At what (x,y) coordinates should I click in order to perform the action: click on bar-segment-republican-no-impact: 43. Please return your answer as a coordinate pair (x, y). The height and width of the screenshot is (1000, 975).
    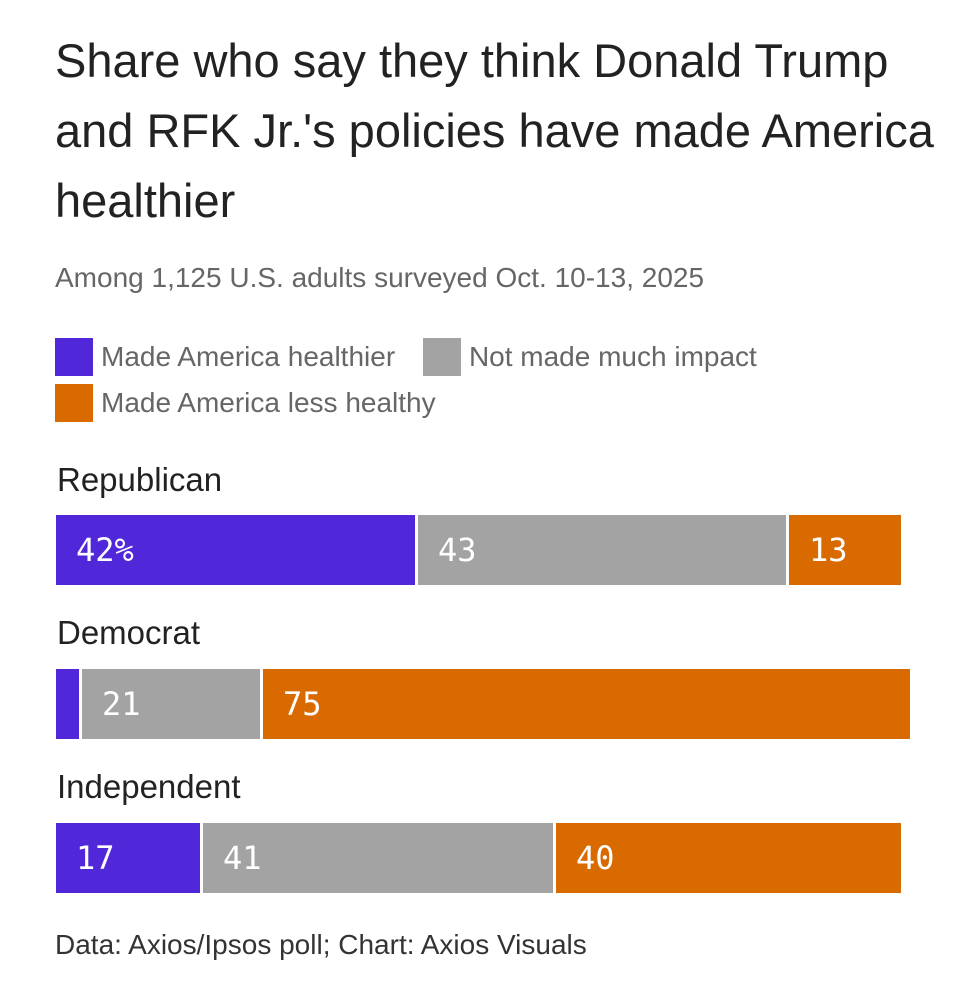
    Looking at the image, I should click on (603, 550).